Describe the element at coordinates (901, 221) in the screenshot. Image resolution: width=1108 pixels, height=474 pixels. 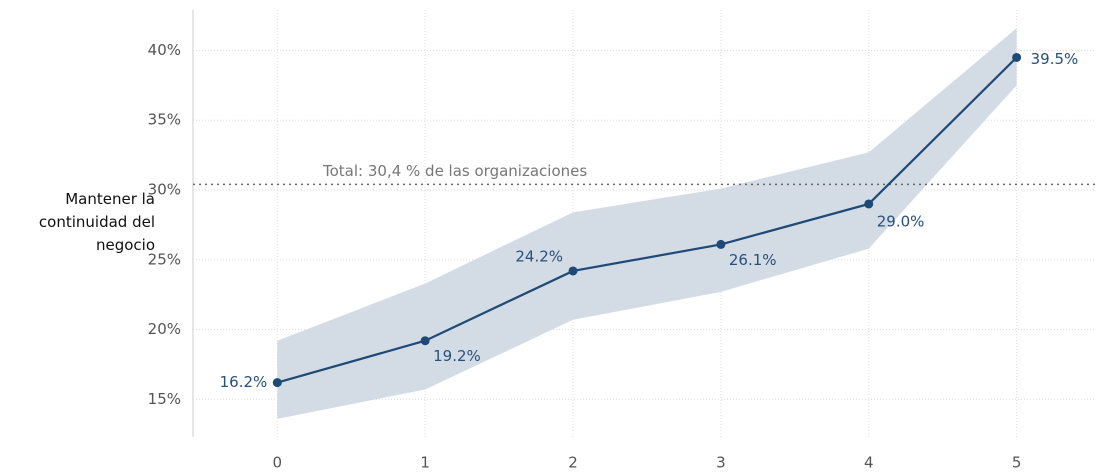
I see `data-label: 29.0%` at that location.